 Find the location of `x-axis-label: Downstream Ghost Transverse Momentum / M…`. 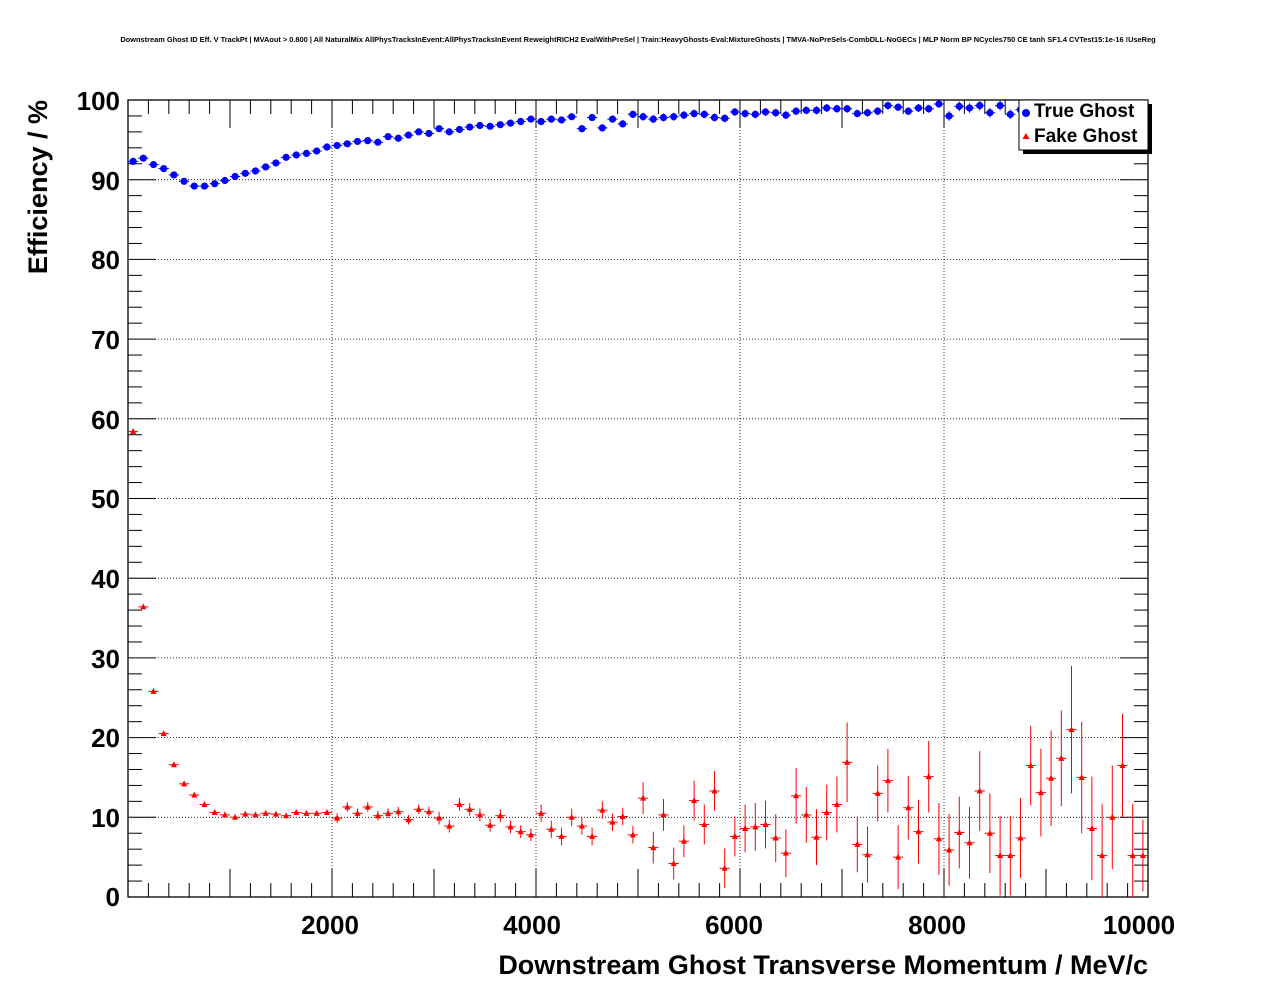

x-axis-label: Downstream Ghost Transverse Momentum / M… is located at coordinates (823, 965).